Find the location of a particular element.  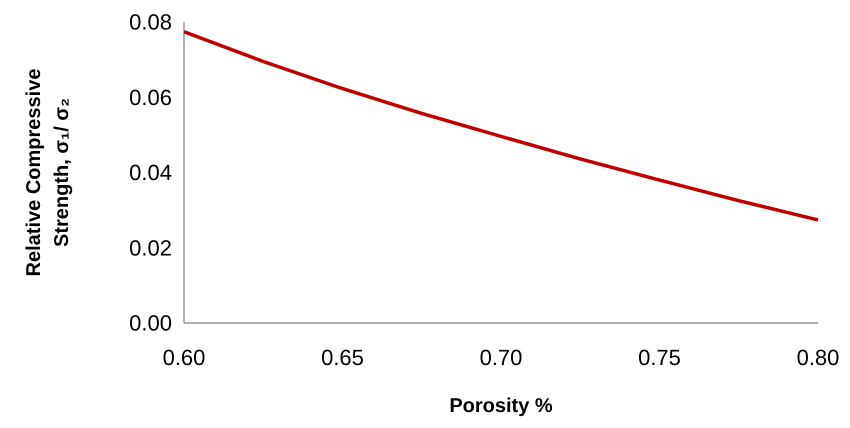

y-tick-label: 0.06 is located at coordinates (150, 97).